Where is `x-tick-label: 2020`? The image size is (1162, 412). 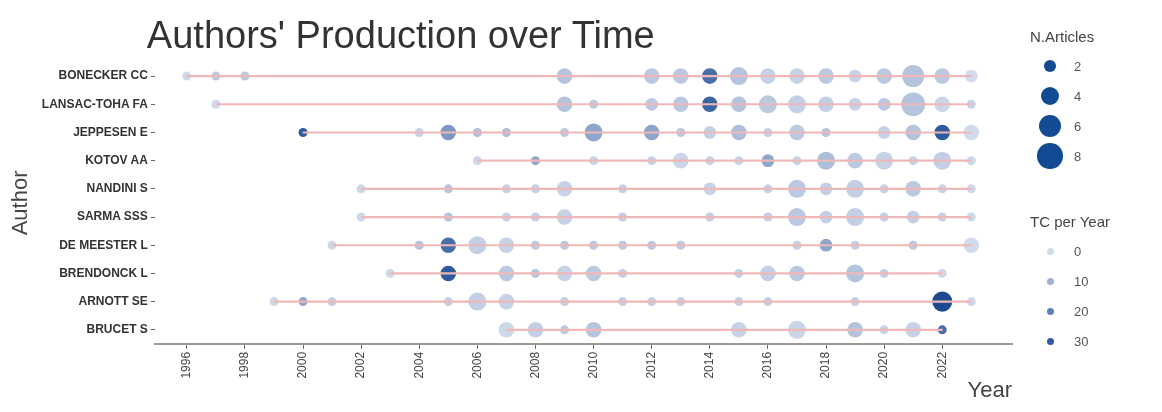 x-tick-label: 2020 is located at coordinates (883, 365).